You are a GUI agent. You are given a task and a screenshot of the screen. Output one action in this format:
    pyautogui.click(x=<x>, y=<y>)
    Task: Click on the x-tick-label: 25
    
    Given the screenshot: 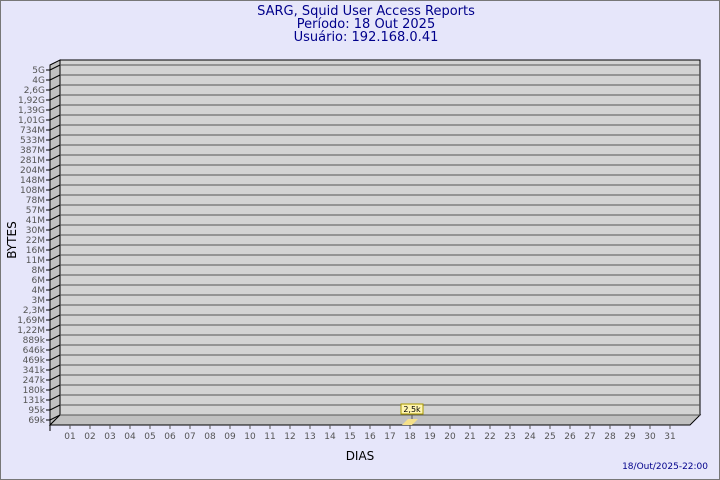 What is the action you would take?
    pyautogui.click(x=549, y=437)
    